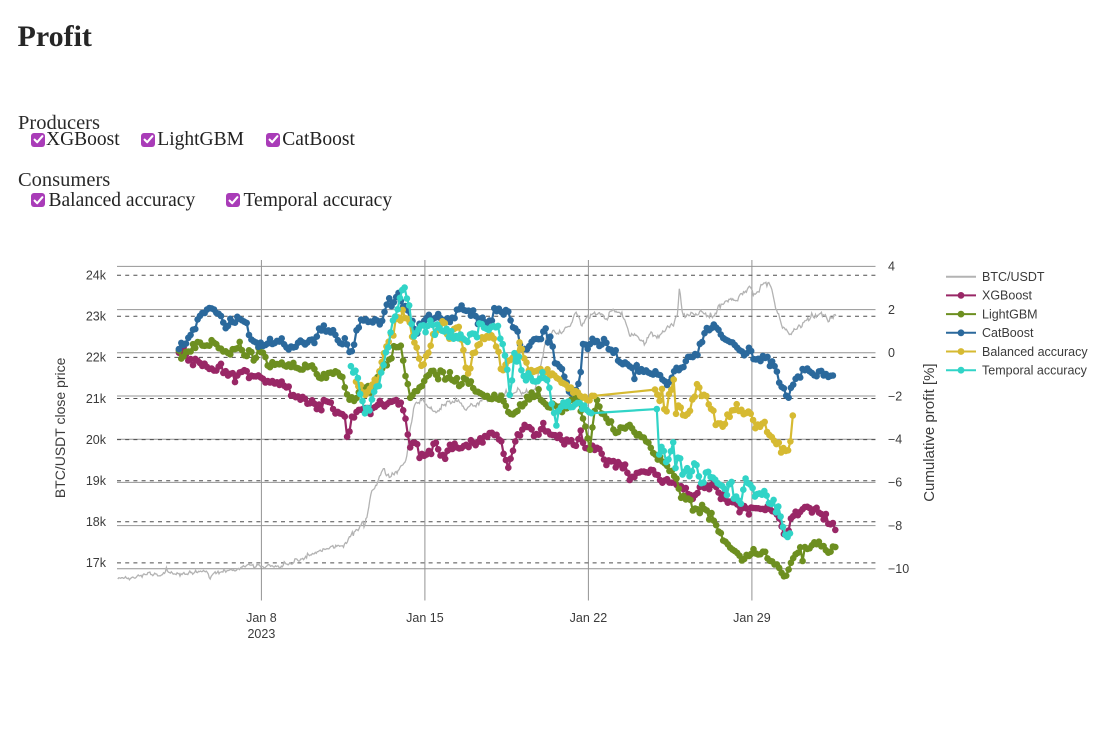  Describe the element at coordinates (1008, 333) in the screenshot. I see `svg-text: CatBoost` at that location.